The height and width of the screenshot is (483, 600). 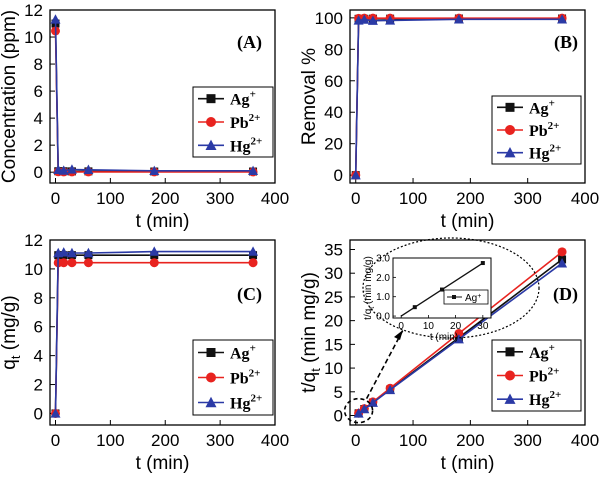 I want to click on inset-y-axis-title: t/qt (min mg/g), so click(x=369, y=288).